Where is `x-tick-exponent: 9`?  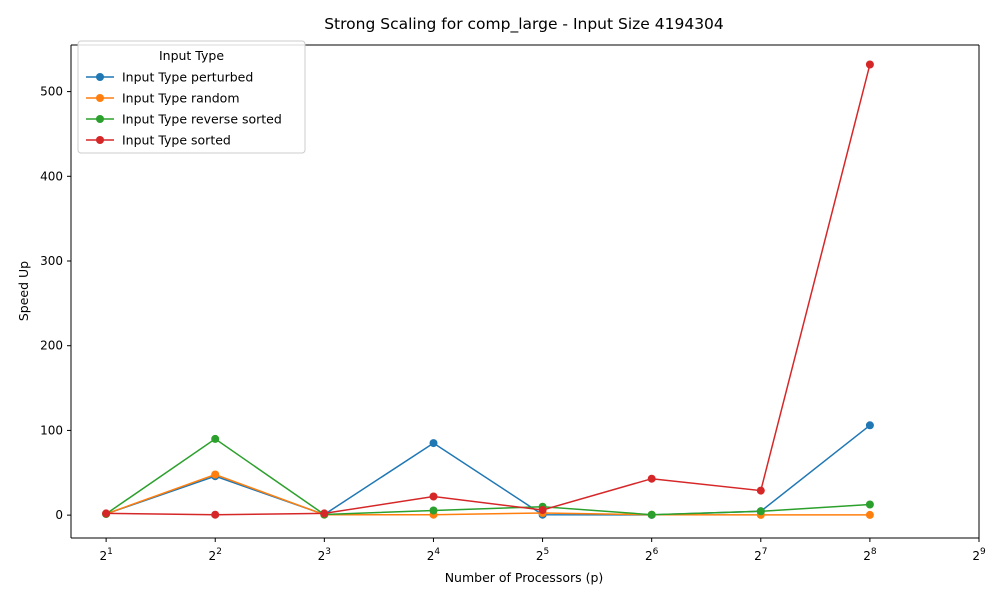 x-tick-exponent: 9 is located at coordinates (983, 552).